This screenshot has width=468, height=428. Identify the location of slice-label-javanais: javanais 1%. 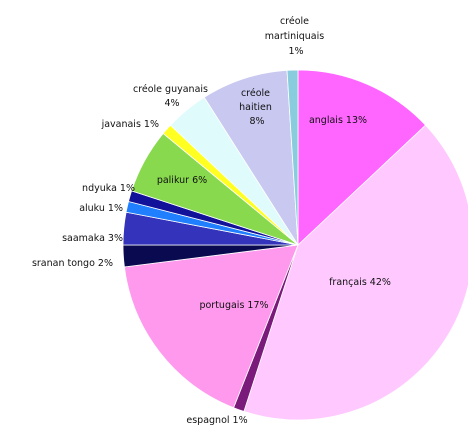
(130, 124).